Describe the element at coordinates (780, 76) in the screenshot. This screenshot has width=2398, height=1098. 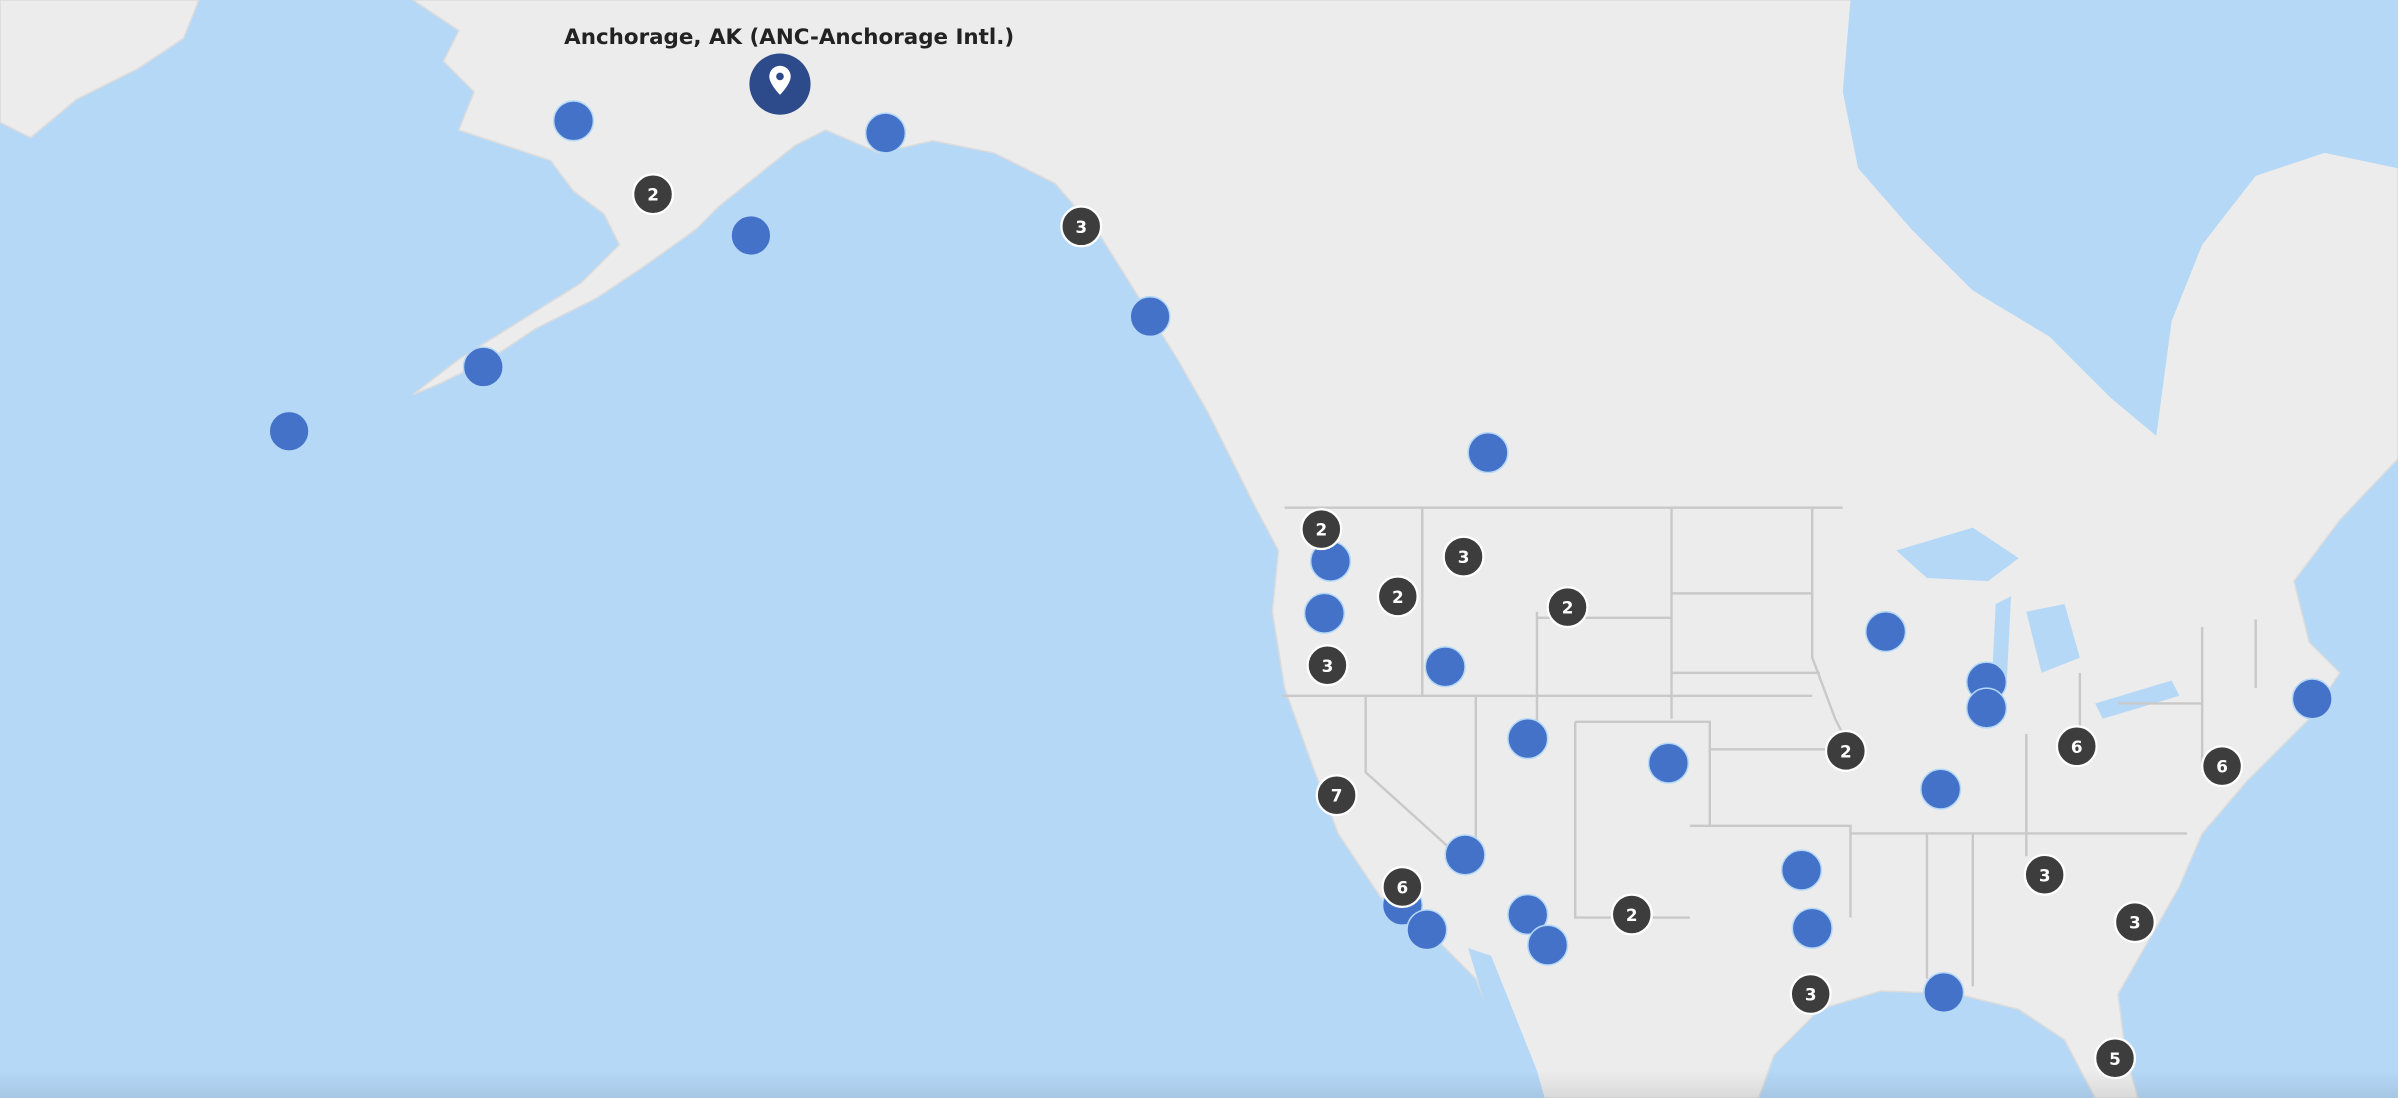
I see `pin-dot` at that location.